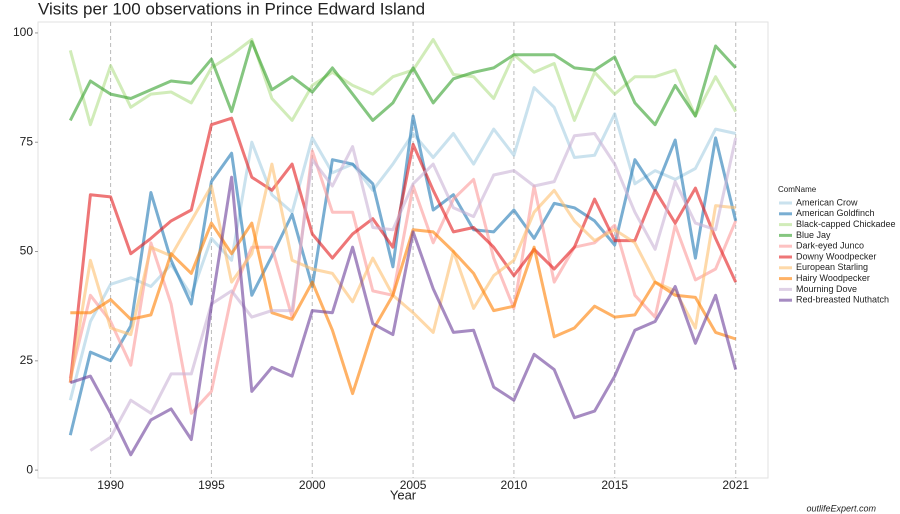 The width and height of the screenshot is (900, 514). What do you see at coordinates (835, 213) in the screenshot?
I see `legend-label: American Goldfinch` at bounding box center [835, 213].